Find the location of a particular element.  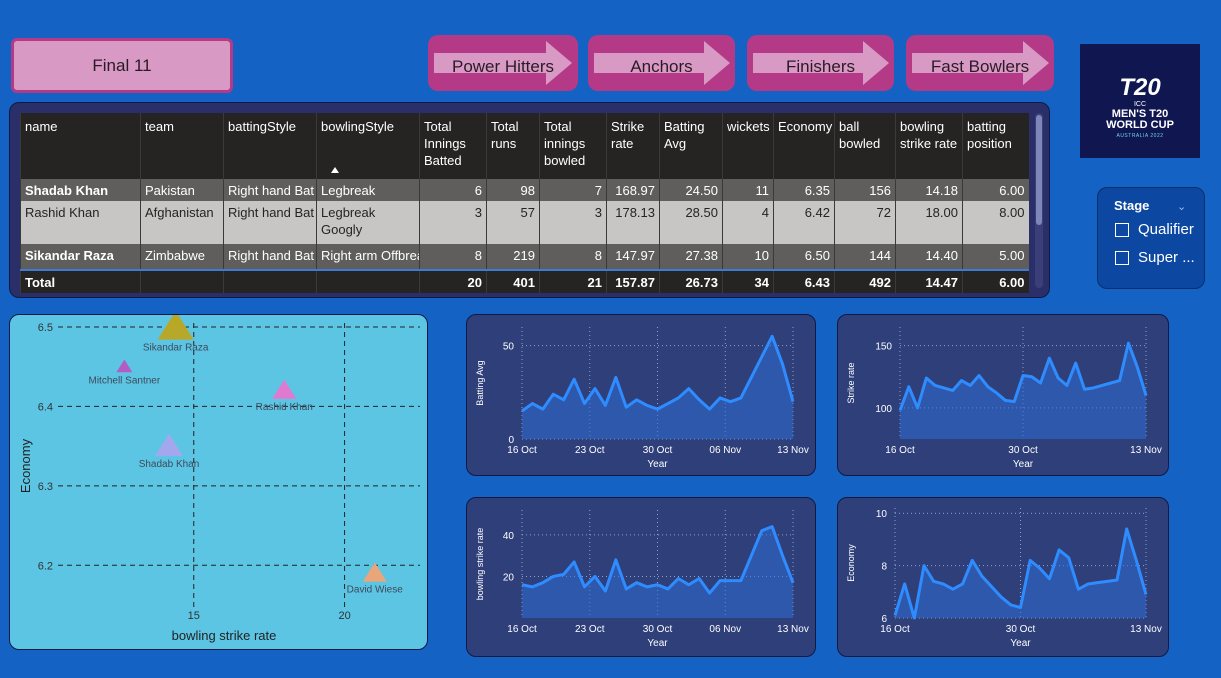

cell: Zimbabwe is located at coordinates (182, 257).